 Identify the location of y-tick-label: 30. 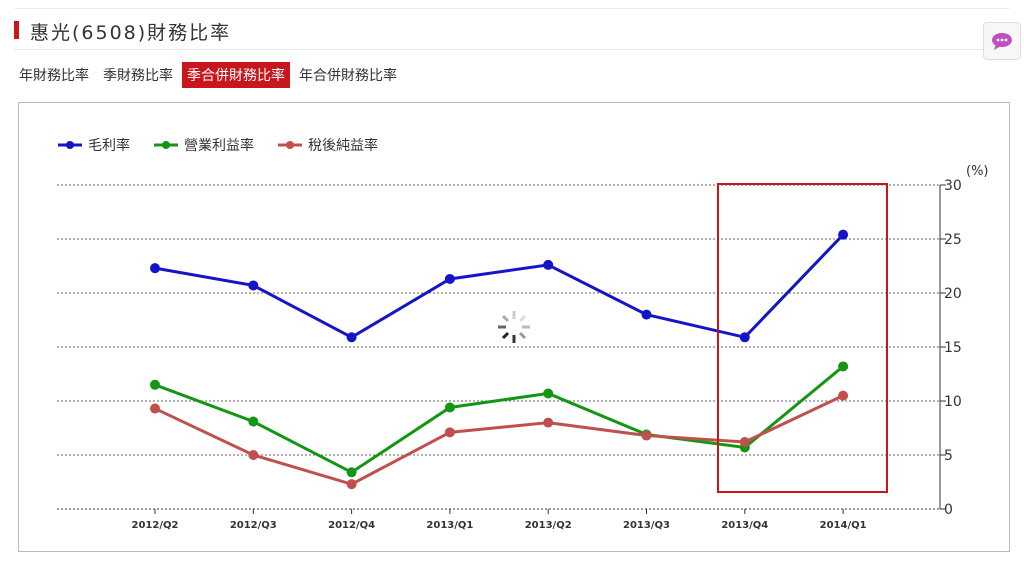
(953, 186).